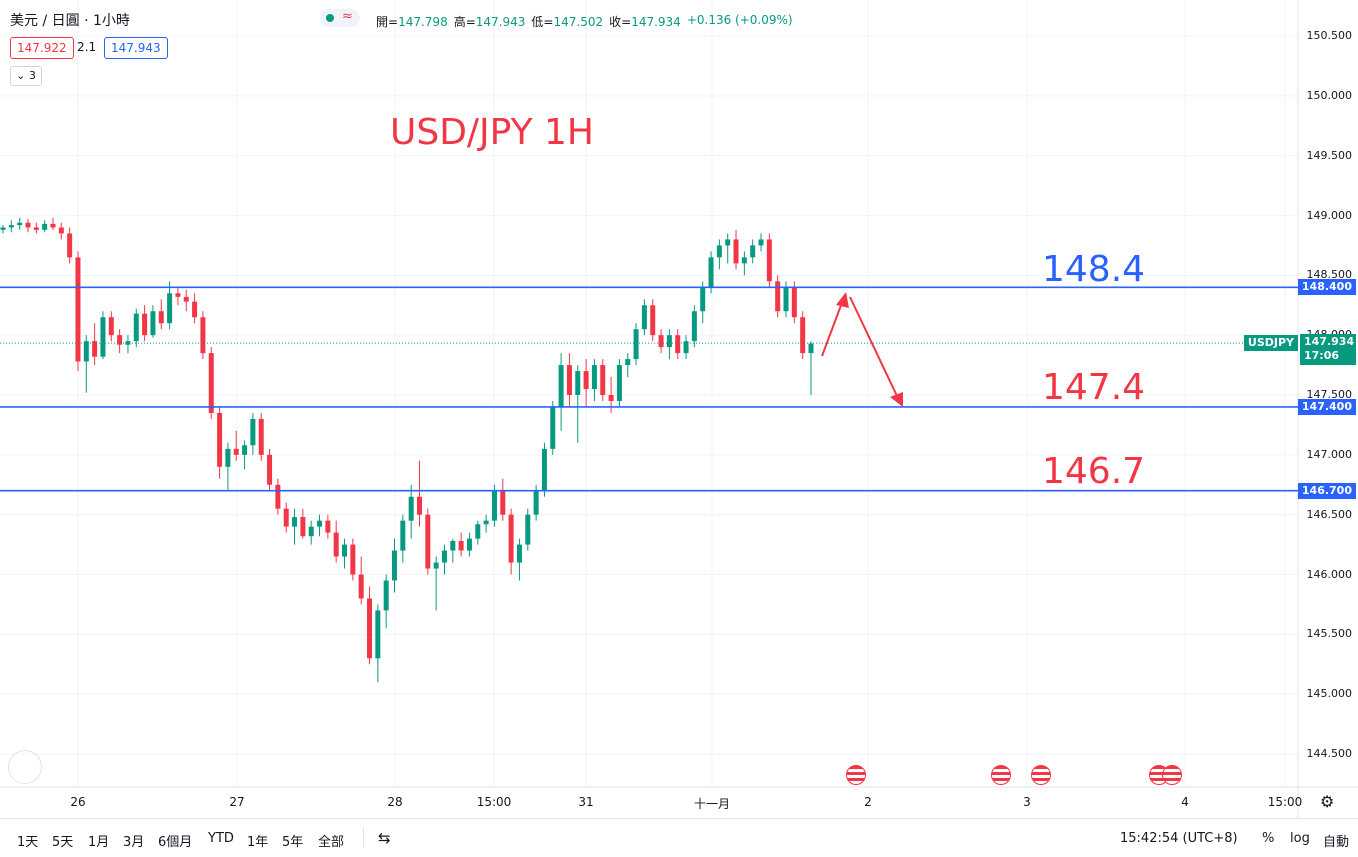  What do you see at coordinates (586, 802) in the screenshot?
I see `time-tick-label: 31` at bounding box center [586, 802].